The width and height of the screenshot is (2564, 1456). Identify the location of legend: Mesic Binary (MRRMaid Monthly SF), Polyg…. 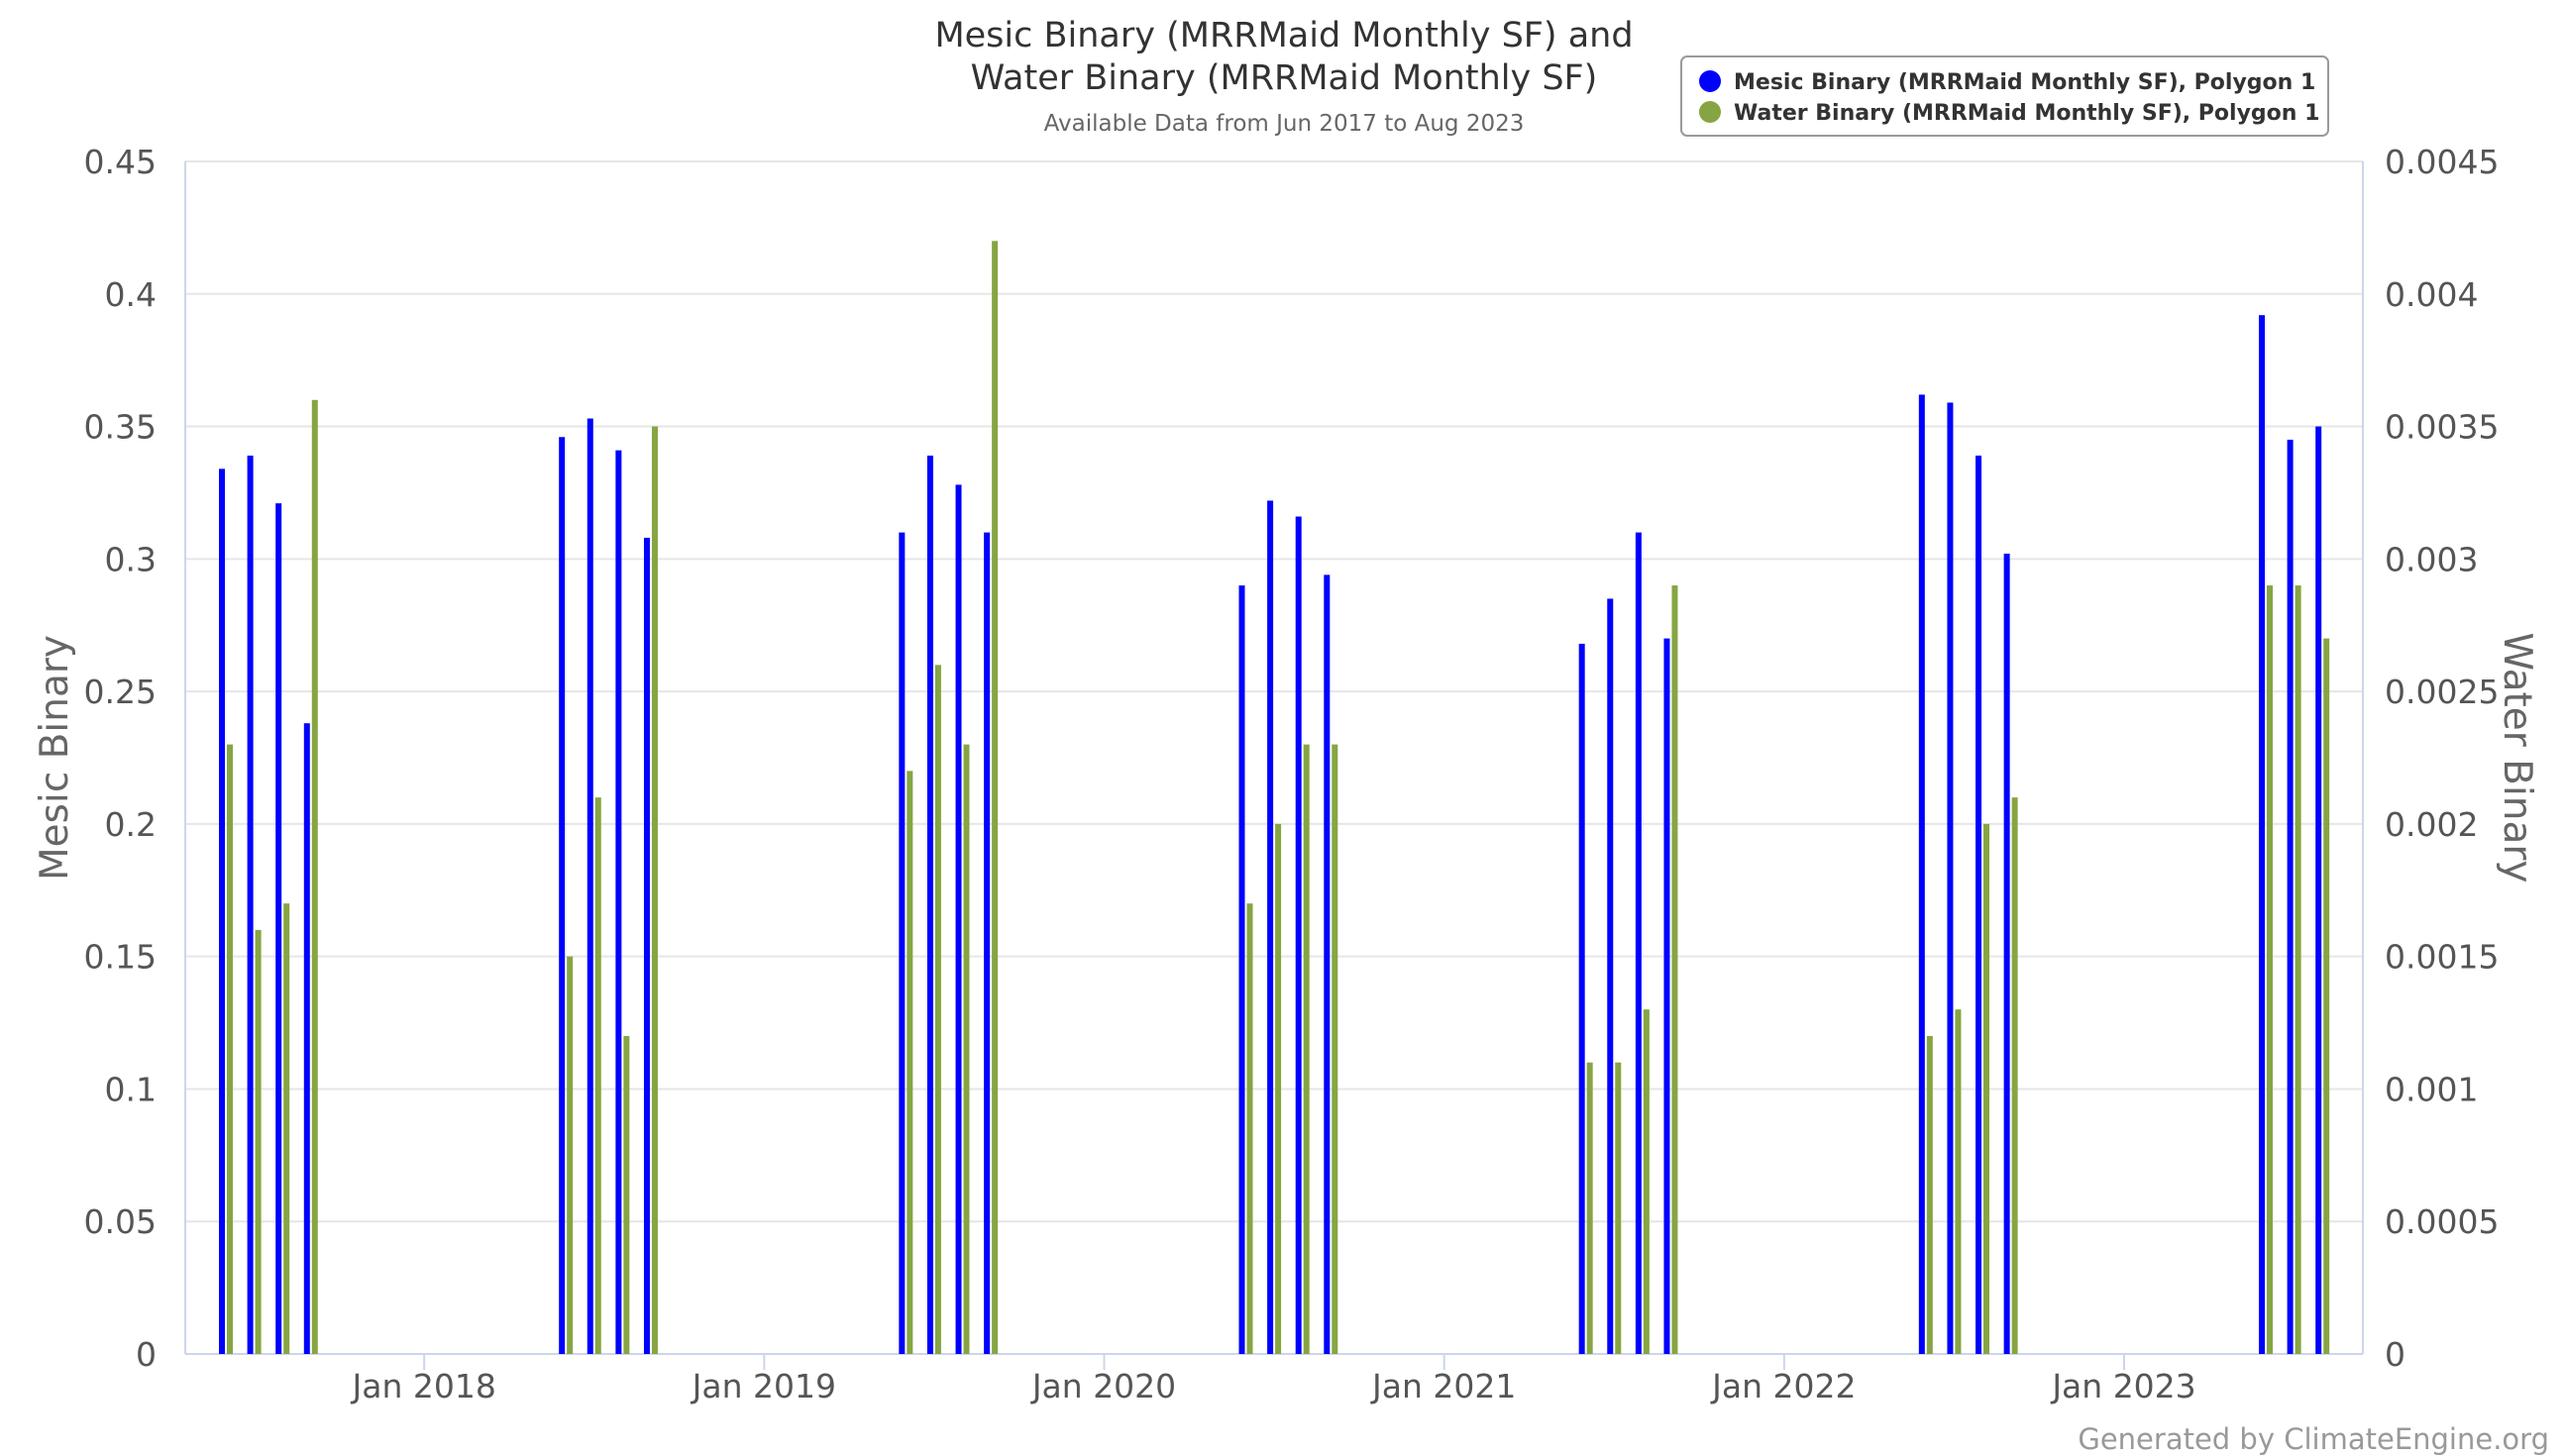
(2004, 96).